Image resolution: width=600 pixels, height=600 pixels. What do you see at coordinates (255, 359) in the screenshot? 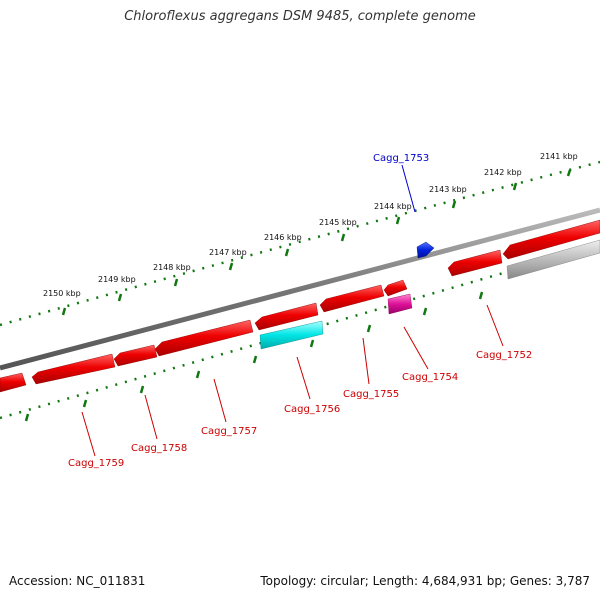
I see `inner-tick-f` at bounding box center [255, 359].